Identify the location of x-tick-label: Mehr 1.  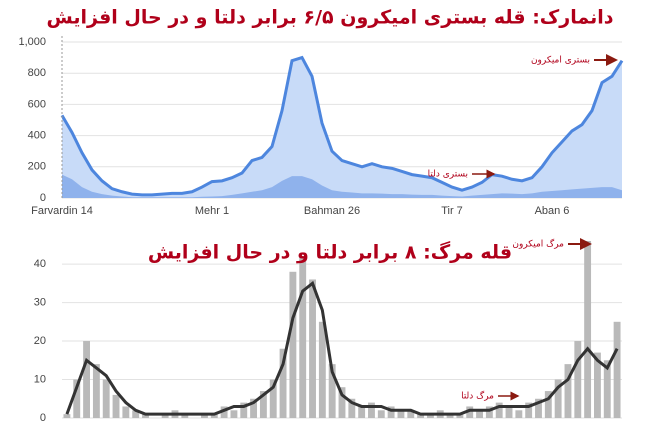
(212, 211).